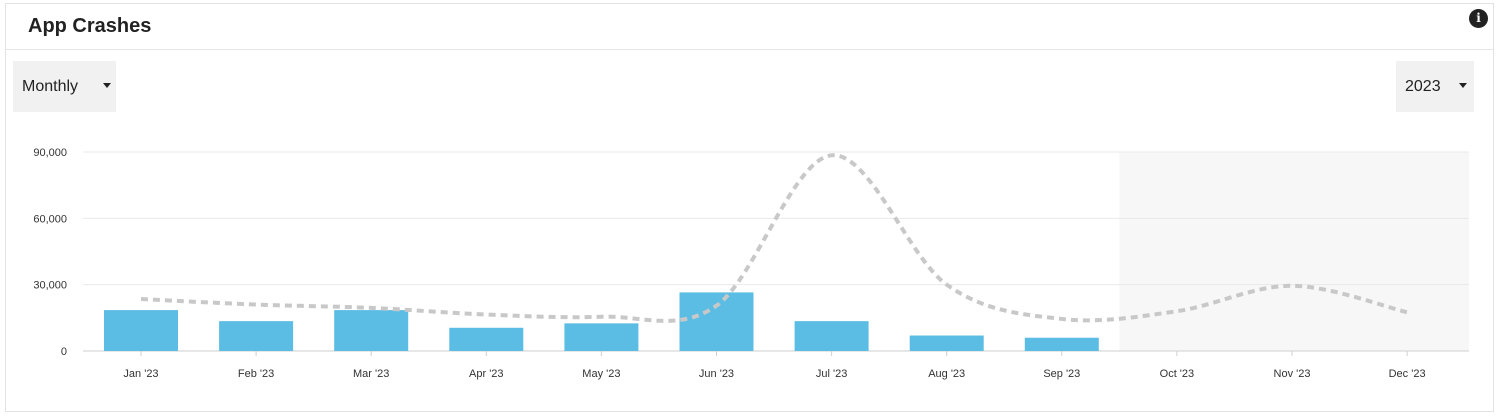 The height and width of the screenshot is (416, 1500). What do you see at coordinates (1423, 86) in the screenshot?
I see `year-select-value: 2023` at bounding box center [1423, 86].